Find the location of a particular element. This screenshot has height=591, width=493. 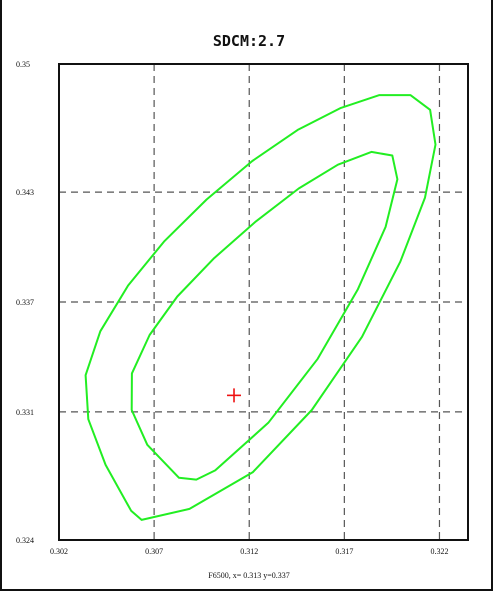

y-tick-label: 0.337 is located at coordinates (25, 302).